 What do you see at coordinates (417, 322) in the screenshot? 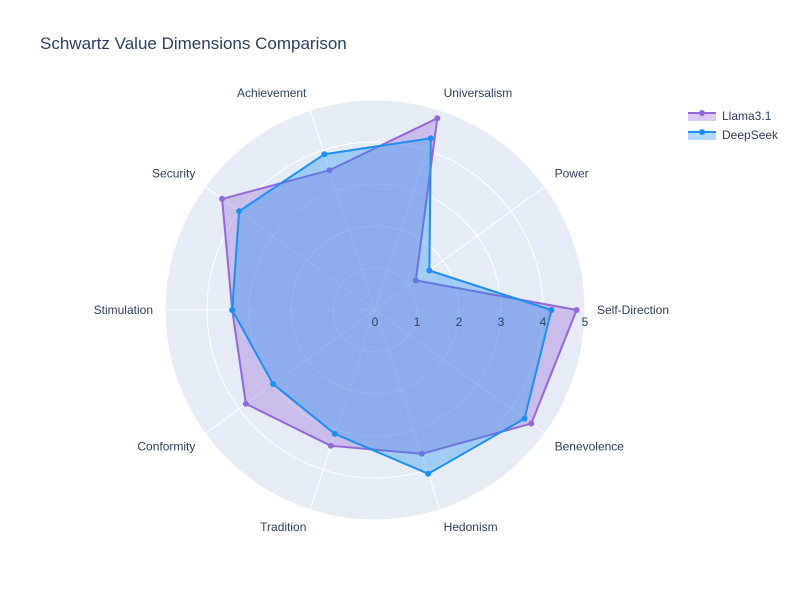
I see `radial-tick-label: 1` at bounding box center [417, 322].